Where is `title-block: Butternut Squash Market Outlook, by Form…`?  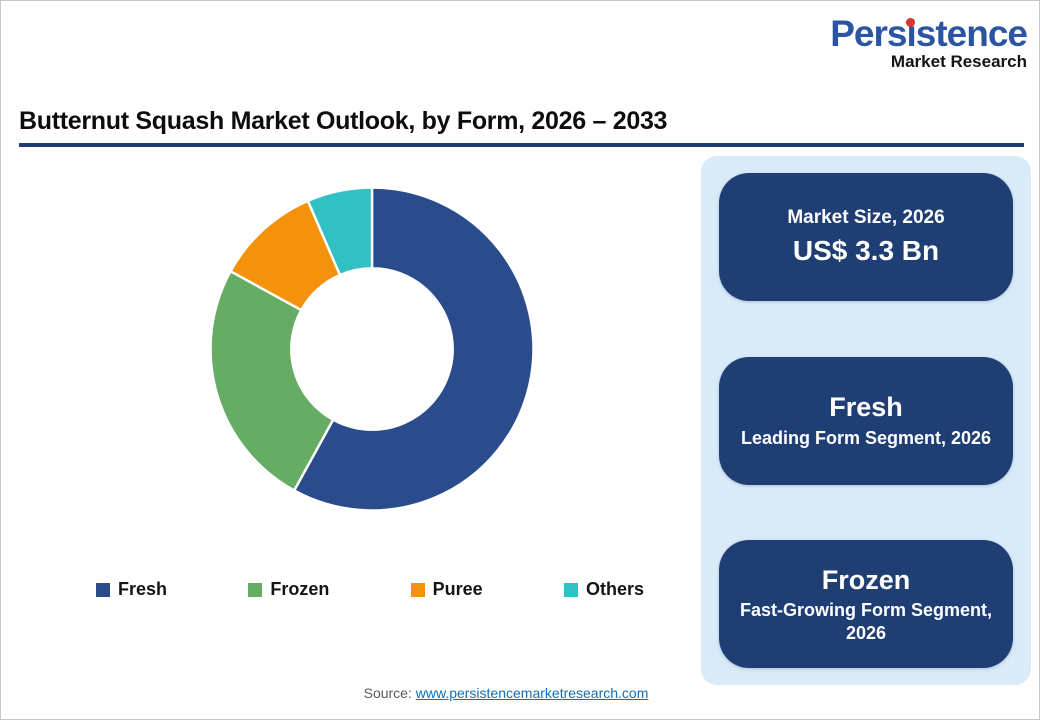 title-block: Butternut Squash Market Outlook, by Form… is located at coordinates (521, 127).